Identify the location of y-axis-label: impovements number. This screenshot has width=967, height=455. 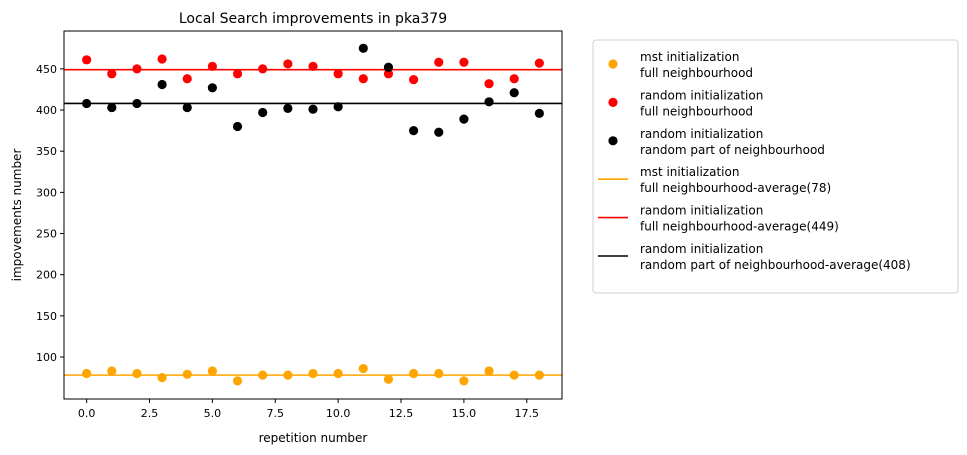
(17, 215).